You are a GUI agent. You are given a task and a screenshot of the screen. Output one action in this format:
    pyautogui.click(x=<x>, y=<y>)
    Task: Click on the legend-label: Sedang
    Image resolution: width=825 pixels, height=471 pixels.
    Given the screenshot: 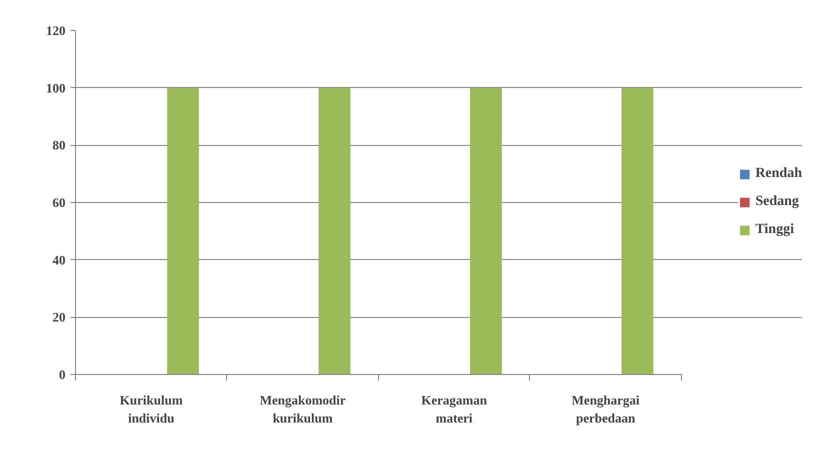 What is the action you would take?
    pyautogui.click(x=777, y=202)
    